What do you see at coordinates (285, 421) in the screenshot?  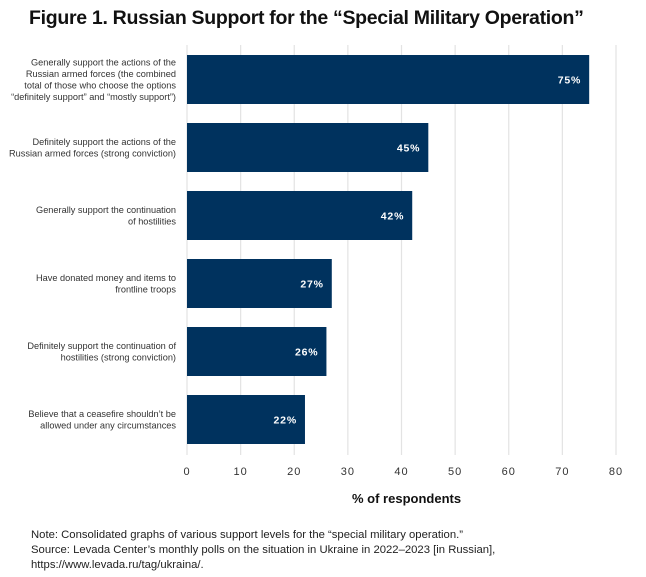 I see `bar-value-label: 22%` at bounding box center [285, 421].